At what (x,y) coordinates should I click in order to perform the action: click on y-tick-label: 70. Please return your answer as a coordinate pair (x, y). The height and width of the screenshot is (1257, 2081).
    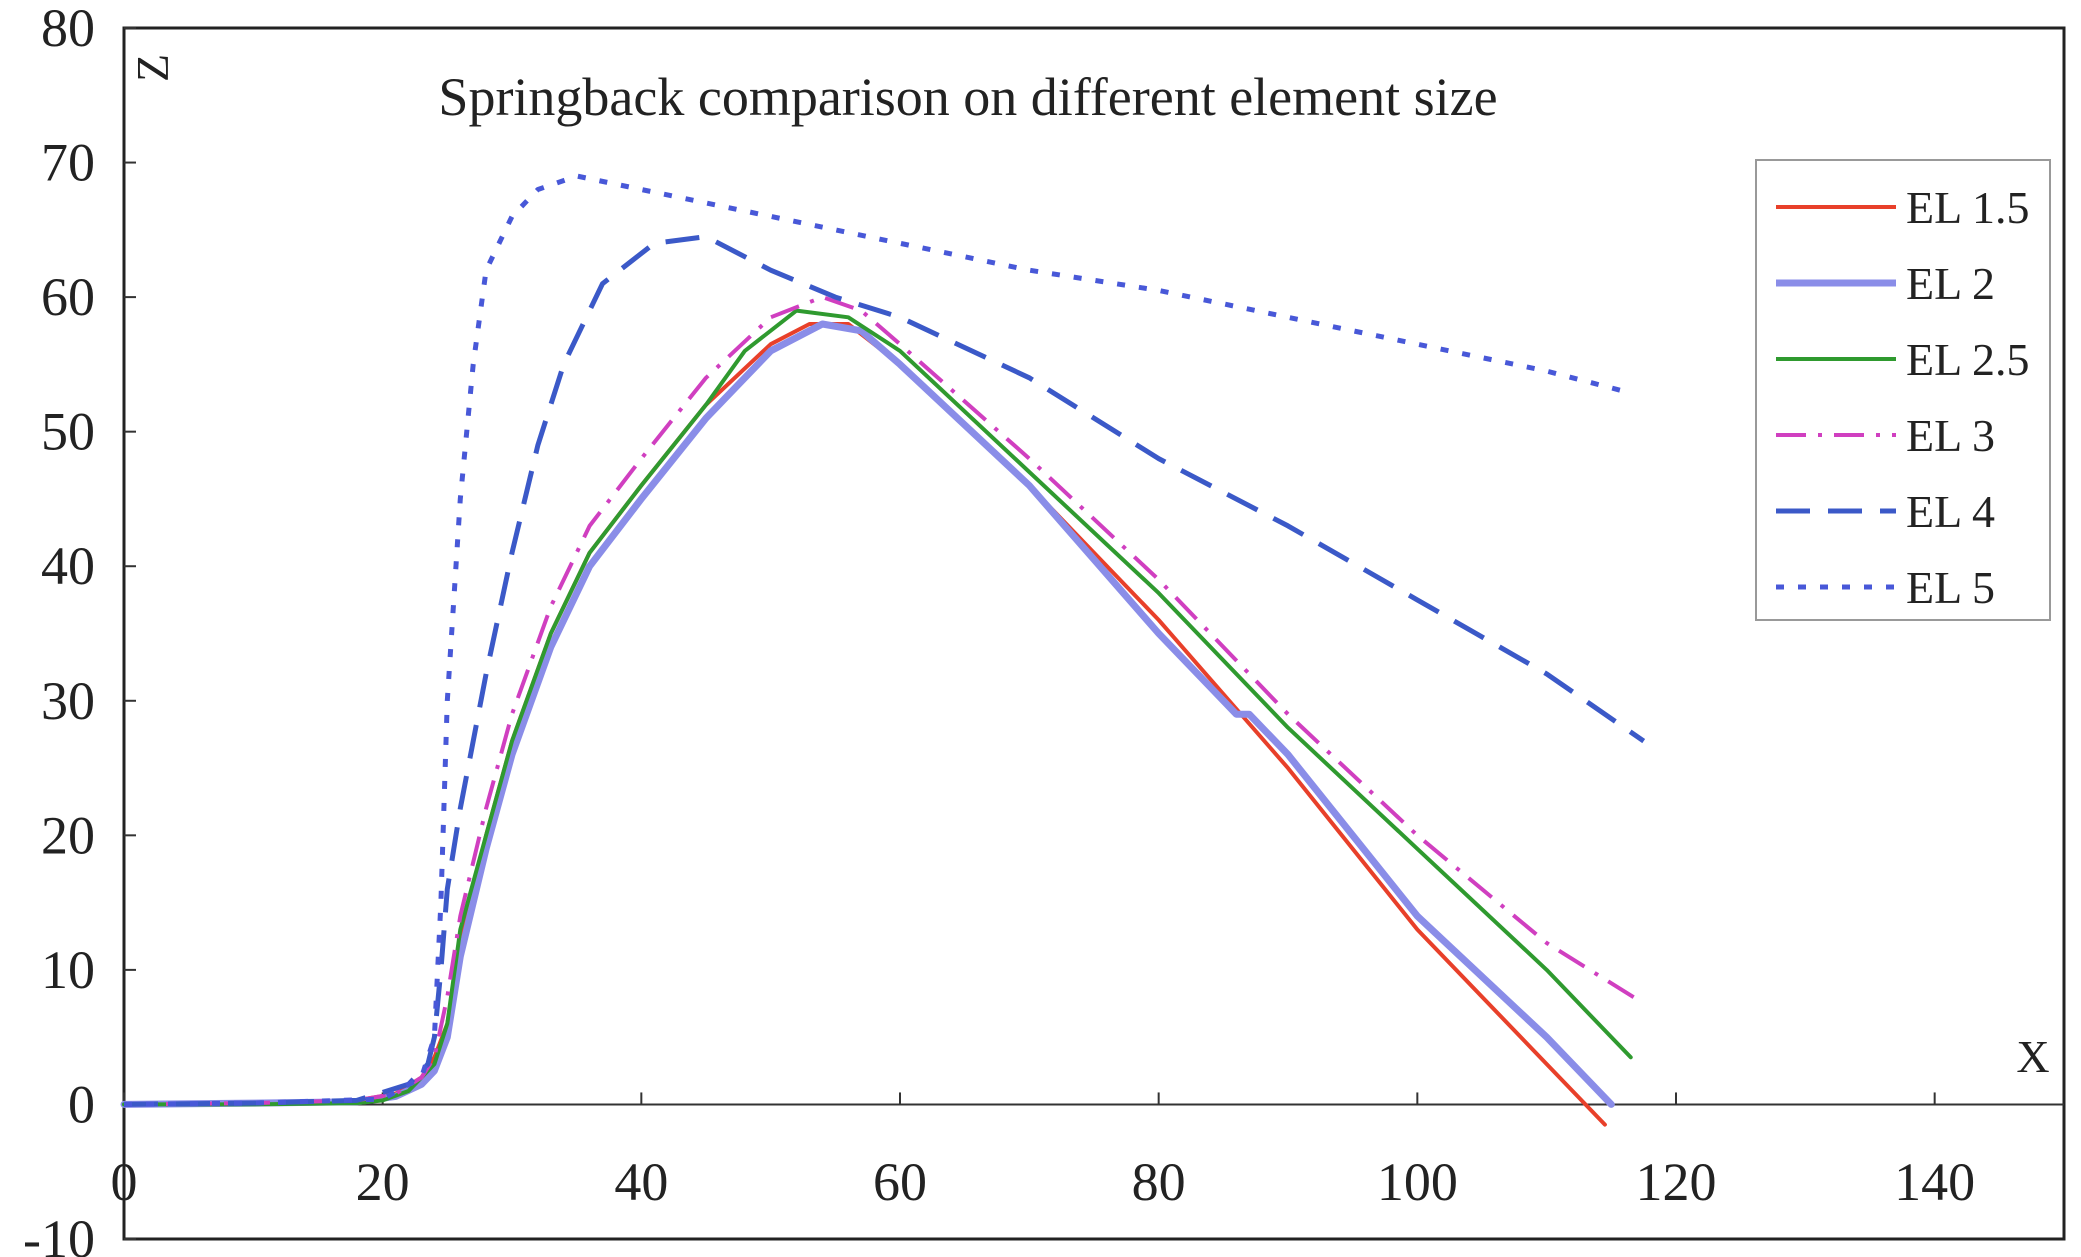
    Looking at the image, I should click on (68, 163).